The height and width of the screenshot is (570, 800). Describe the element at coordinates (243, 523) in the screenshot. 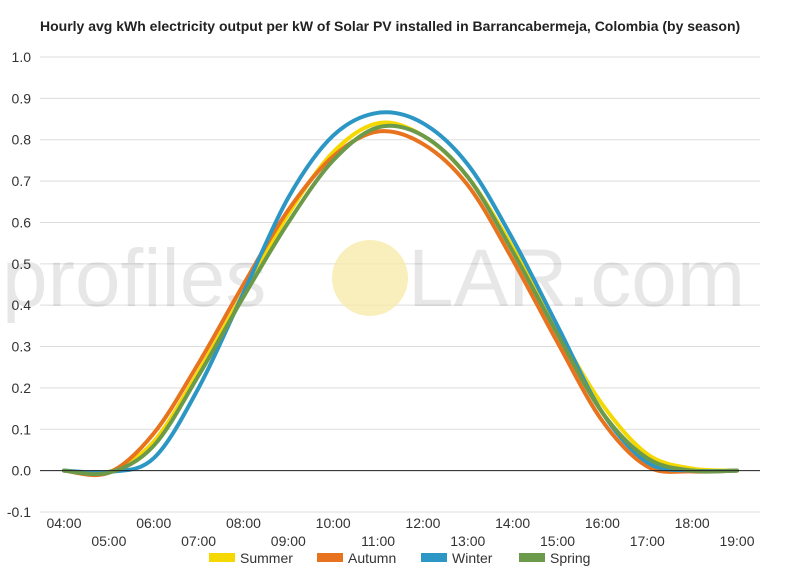

I see `x-tick-label: 08:00` at that location.